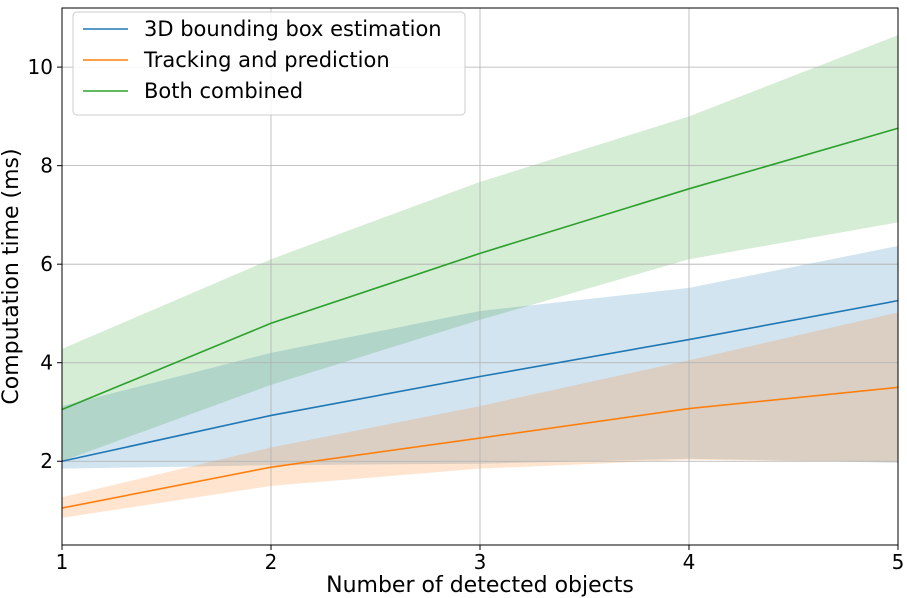 Image resolution: width=907 pixels, height=598 pixels. I want to click on y-tick-label: 10, so click(40, 67).